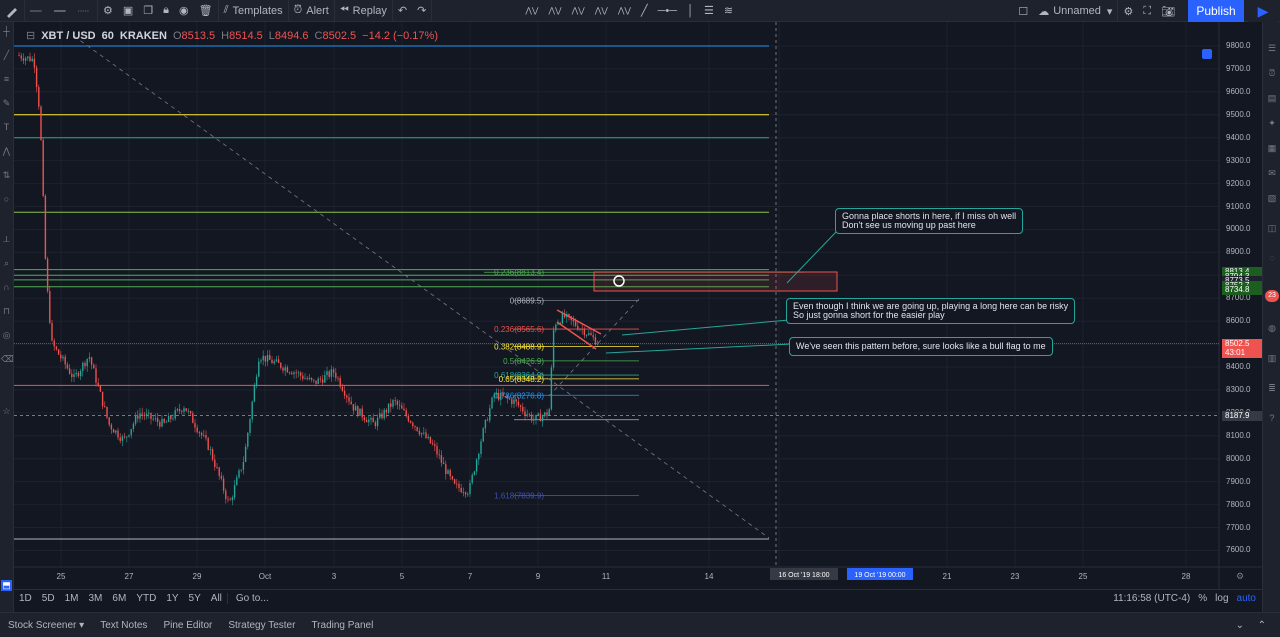 This screenshot has height=637, width=1280. I want to click on vertical-line-button: │, so click(690, 11).